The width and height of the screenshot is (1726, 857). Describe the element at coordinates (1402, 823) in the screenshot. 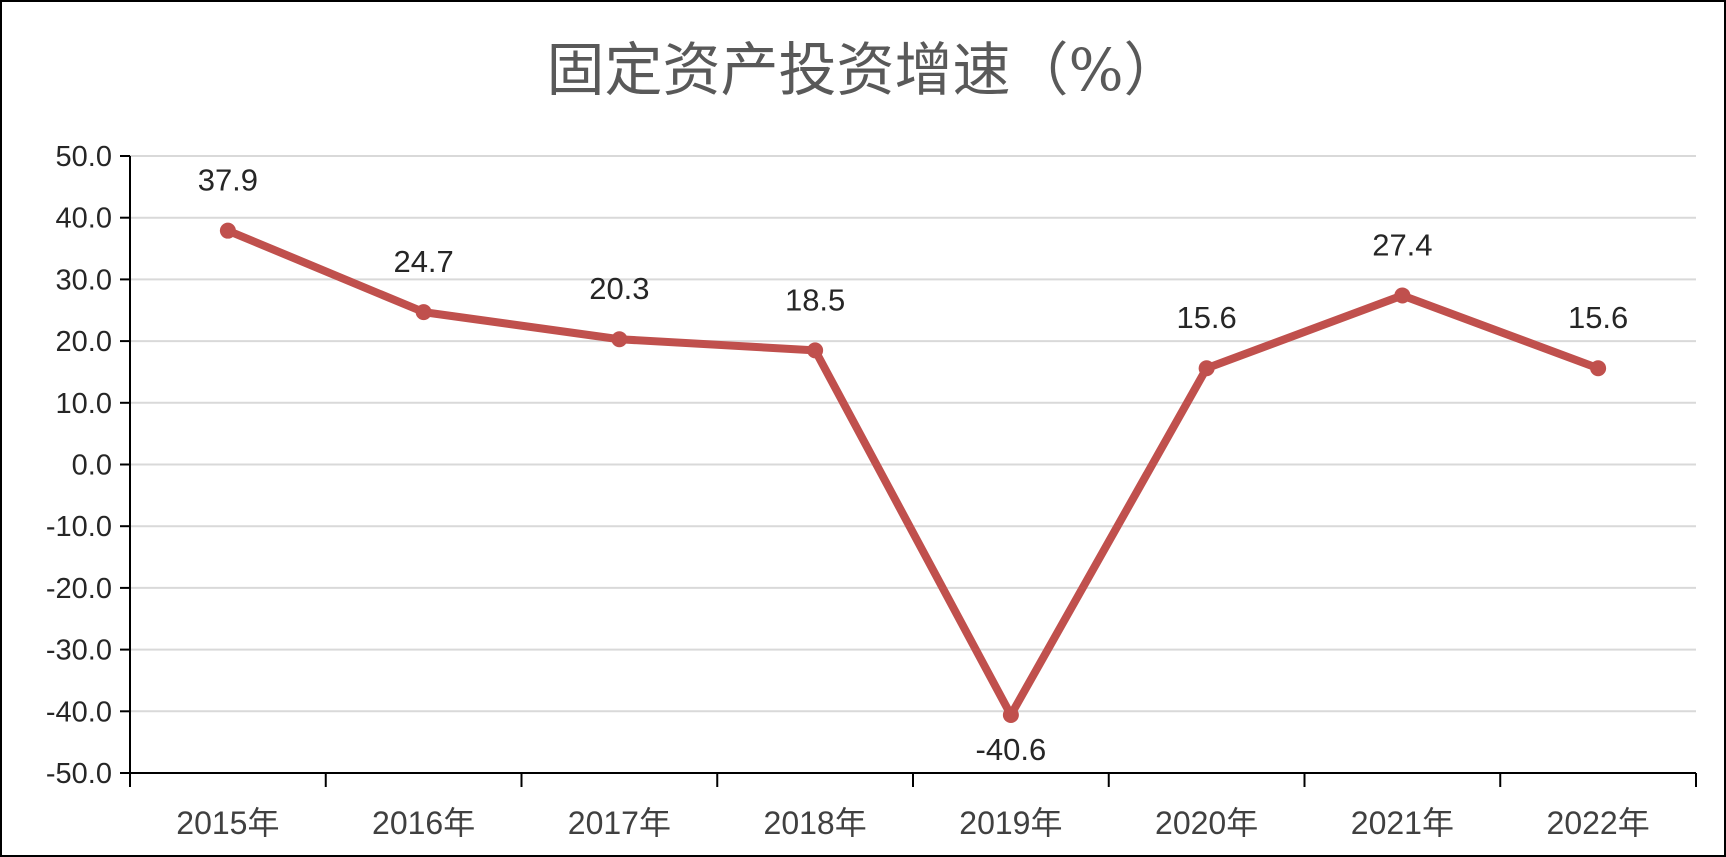

I see `x-tick-label: 2021年` at that location.